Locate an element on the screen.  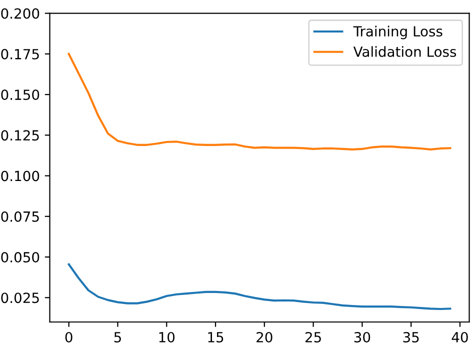
x-tick-label: 25 is located at coordinates (313, 337).